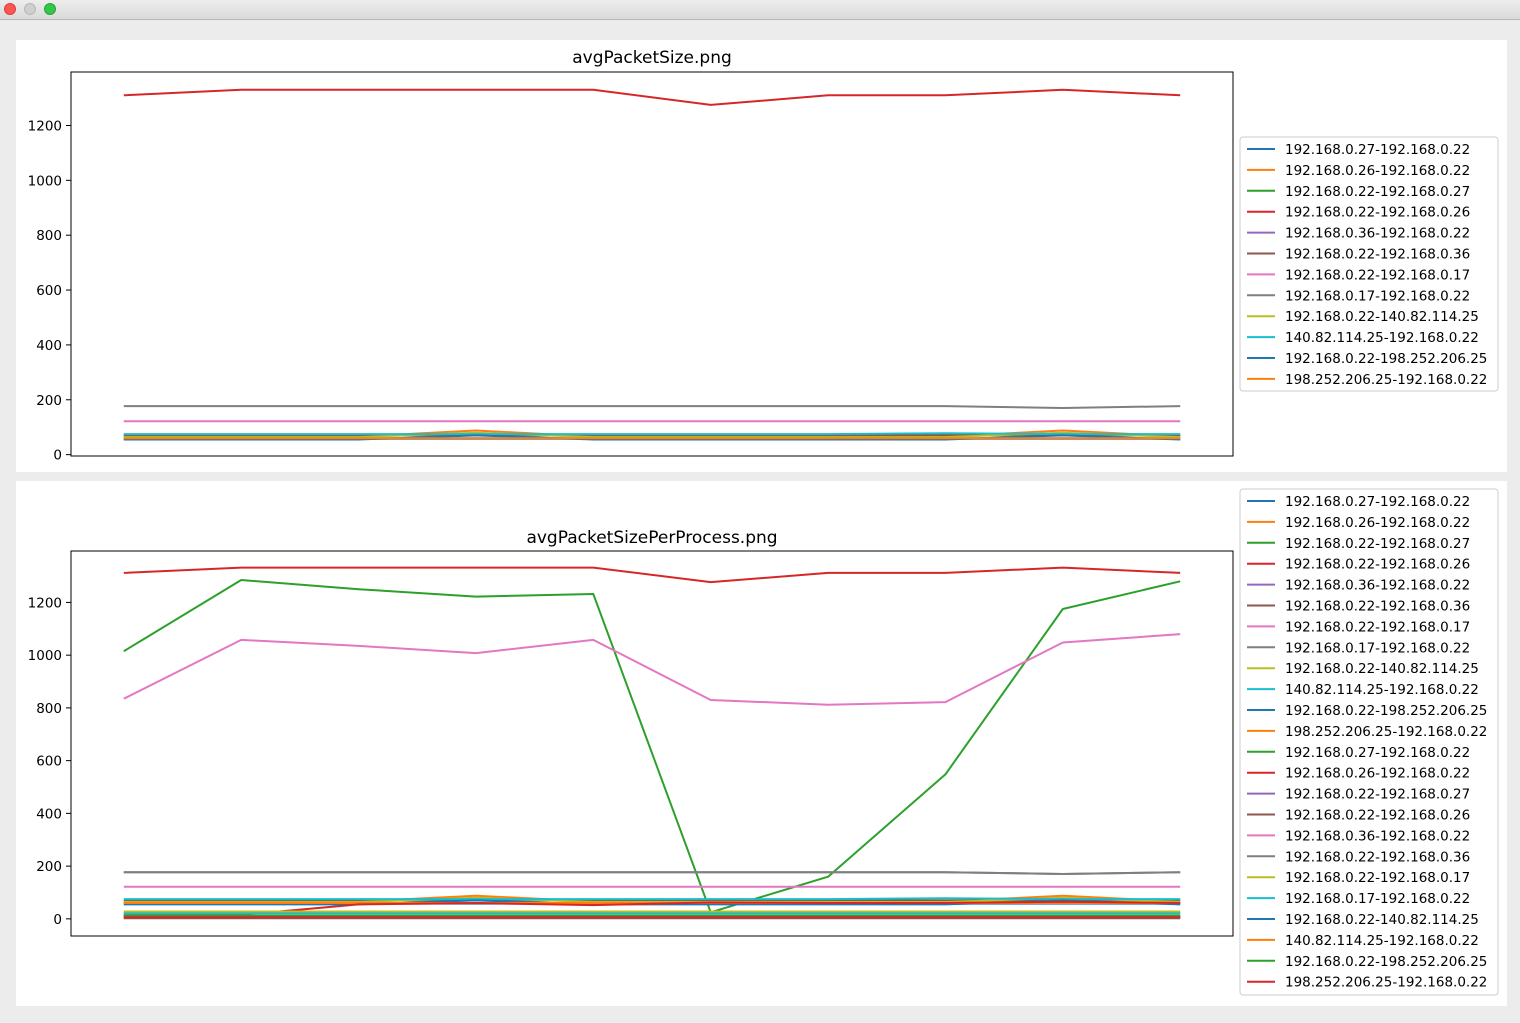  What do you see at coordinates (50, 9) in the screenshot?
I see `maximize-button` at bounding box center [50, 9].